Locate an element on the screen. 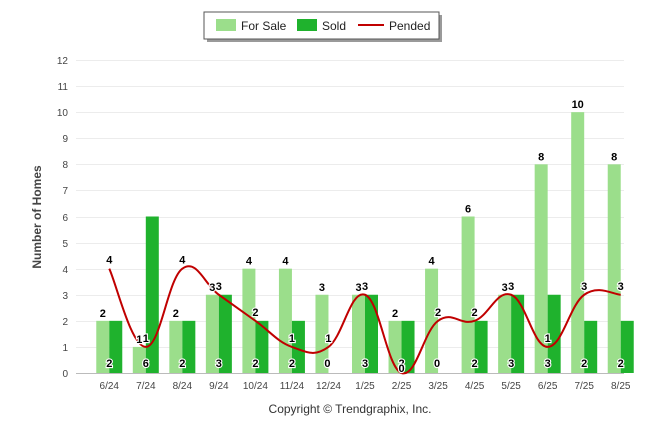 The width and height of the screenshot is (646, 439). y-tick-label: 4 is located at coordinates (65, 270).